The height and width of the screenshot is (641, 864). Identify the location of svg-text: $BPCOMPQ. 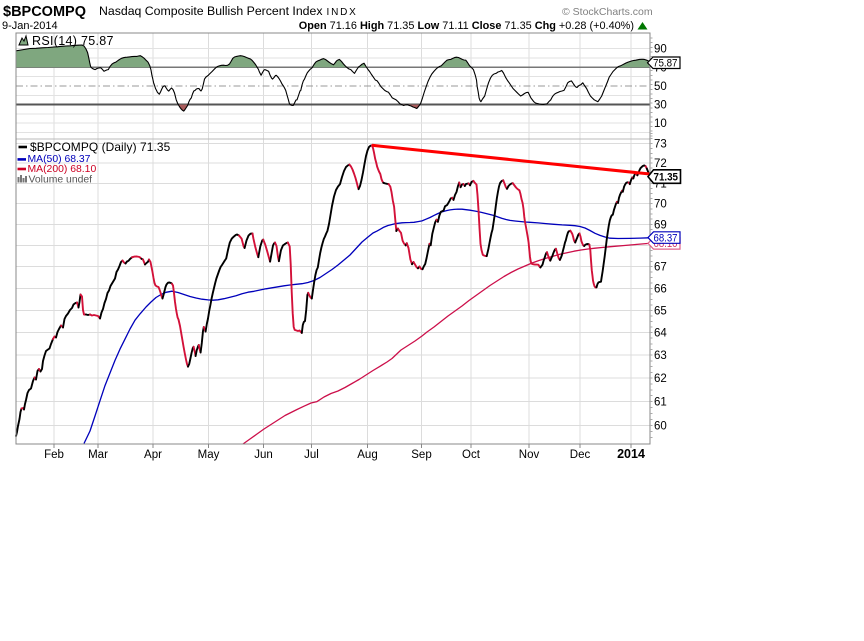
(44, 12).